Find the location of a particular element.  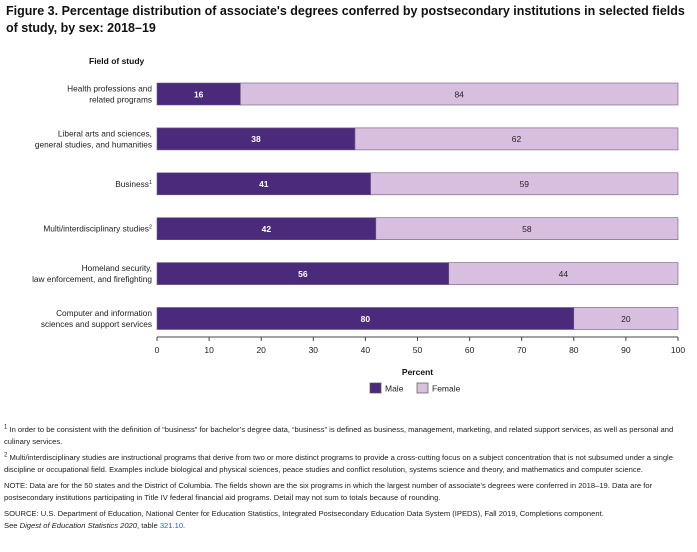

footnote-1-mark: 1 is located at coordinates (6, 427).